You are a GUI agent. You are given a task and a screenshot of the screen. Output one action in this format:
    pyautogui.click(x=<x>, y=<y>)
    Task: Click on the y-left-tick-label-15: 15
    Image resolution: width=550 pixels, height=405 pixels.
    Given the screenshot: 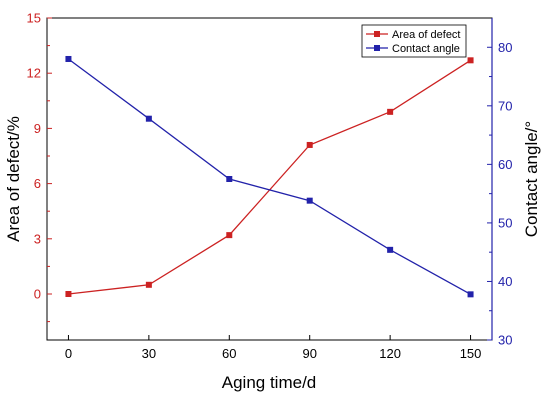 What is the action you would take?
    pyautogui.click(x=34, y=18)
    